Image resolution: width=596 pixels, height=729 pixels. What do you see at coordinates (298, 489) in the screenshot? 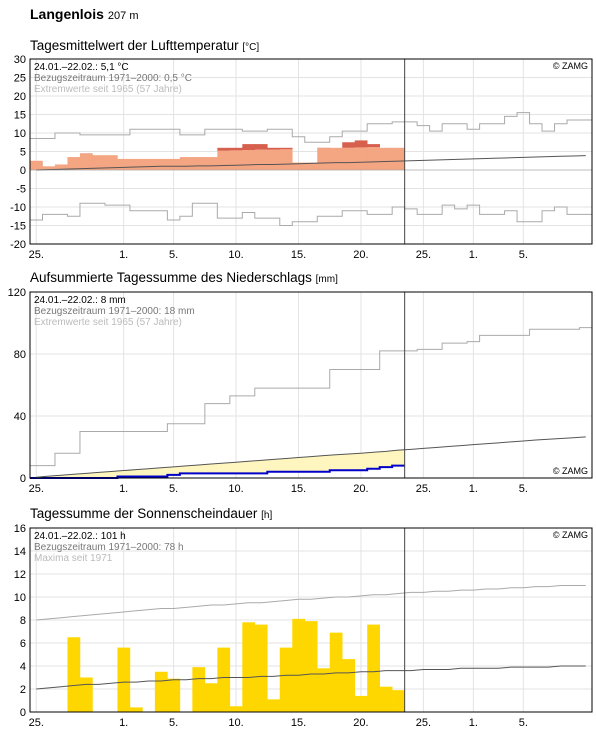
I see `precip-x-tick-label: 15.` at bounding box center [298, 489].